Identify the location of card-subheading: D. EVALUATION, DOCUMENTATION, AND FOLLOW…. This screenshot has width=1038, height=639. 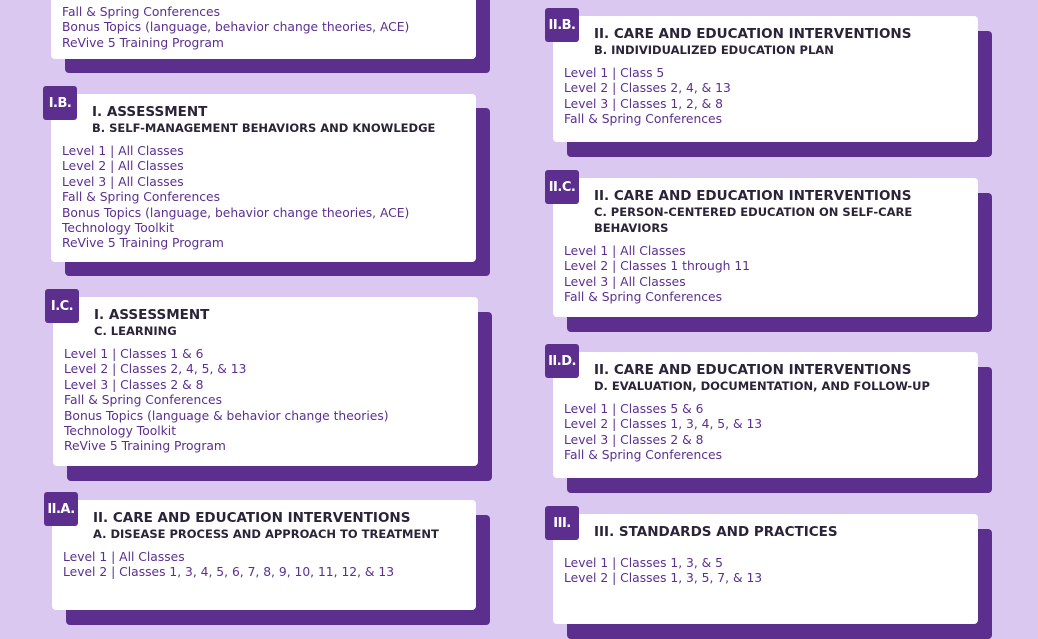
(762, 386).